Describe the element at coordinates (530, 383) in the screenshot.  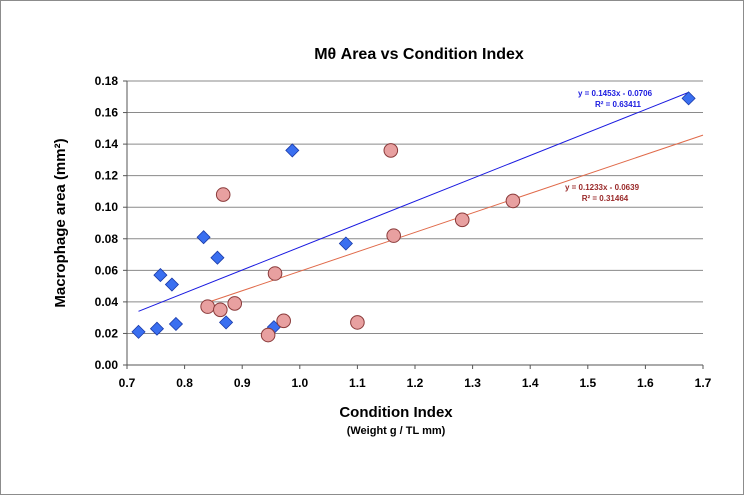
I see `x-tick-label: 1.4` at that location.